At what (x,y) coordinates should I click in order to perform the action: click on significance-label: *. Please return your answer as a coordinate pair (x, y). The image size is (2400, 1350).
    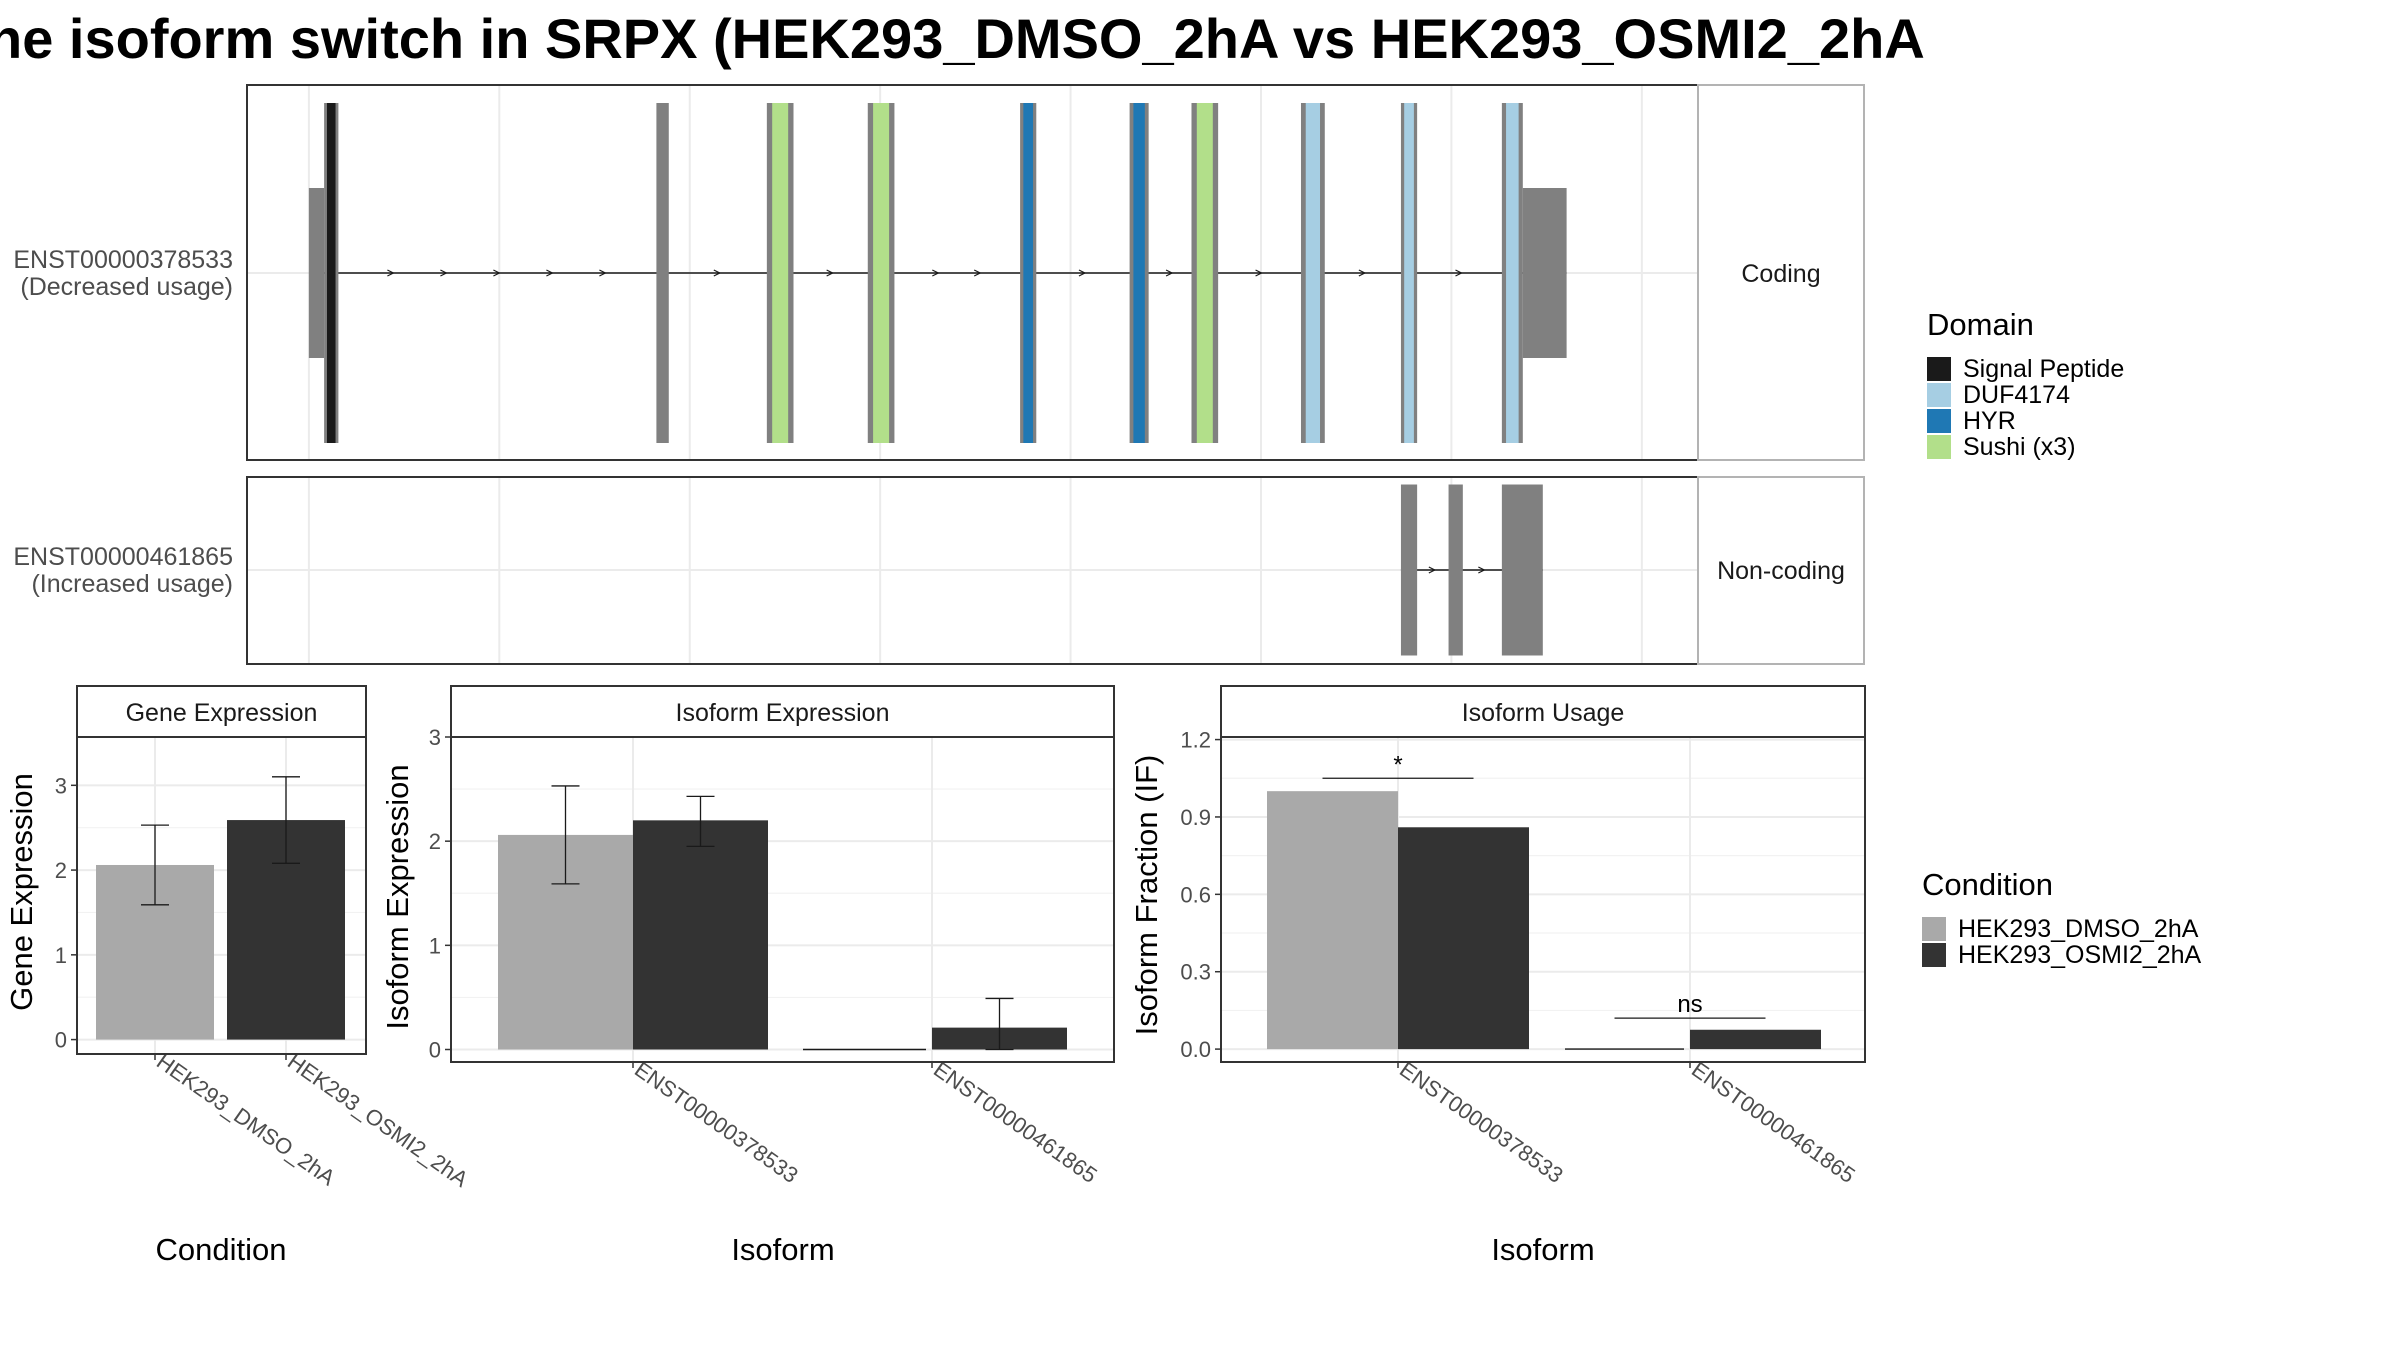
    Looking at the image, I should click on (1397, 764).